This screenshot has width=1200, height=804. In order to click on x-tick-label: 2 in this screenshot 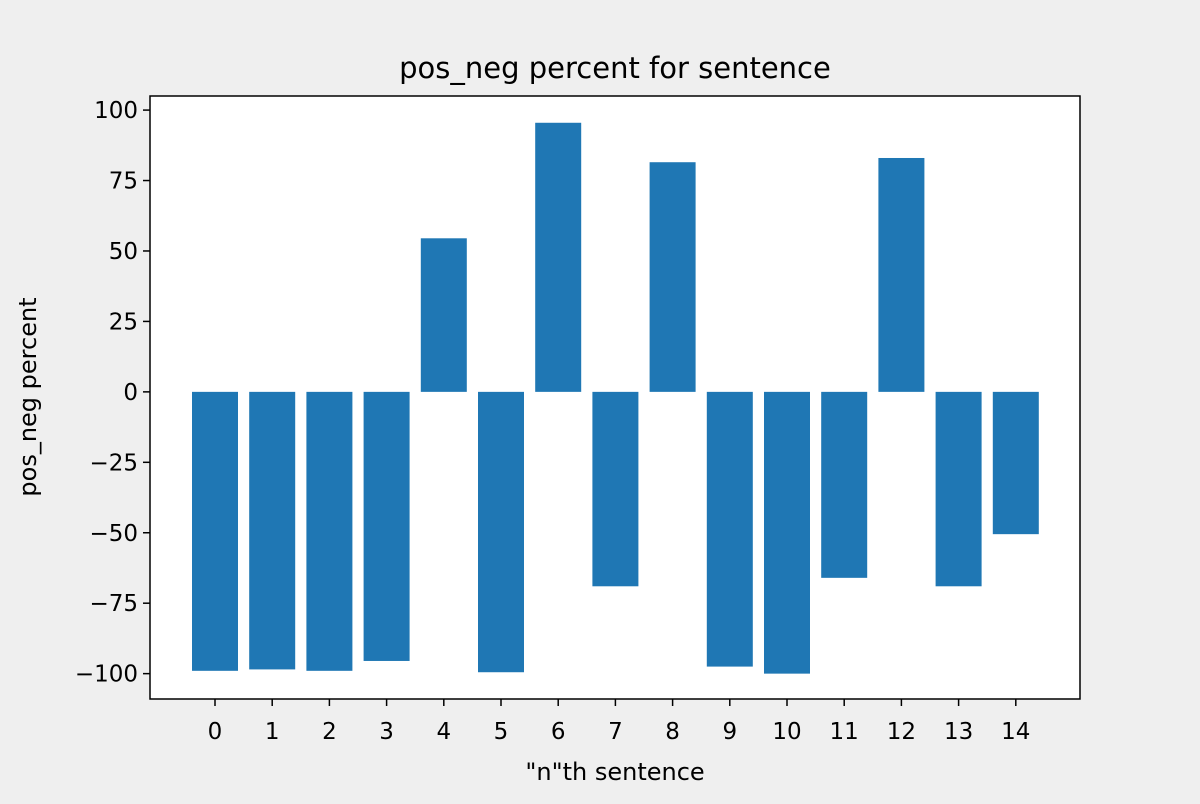, I will do `click(329, 732)`.